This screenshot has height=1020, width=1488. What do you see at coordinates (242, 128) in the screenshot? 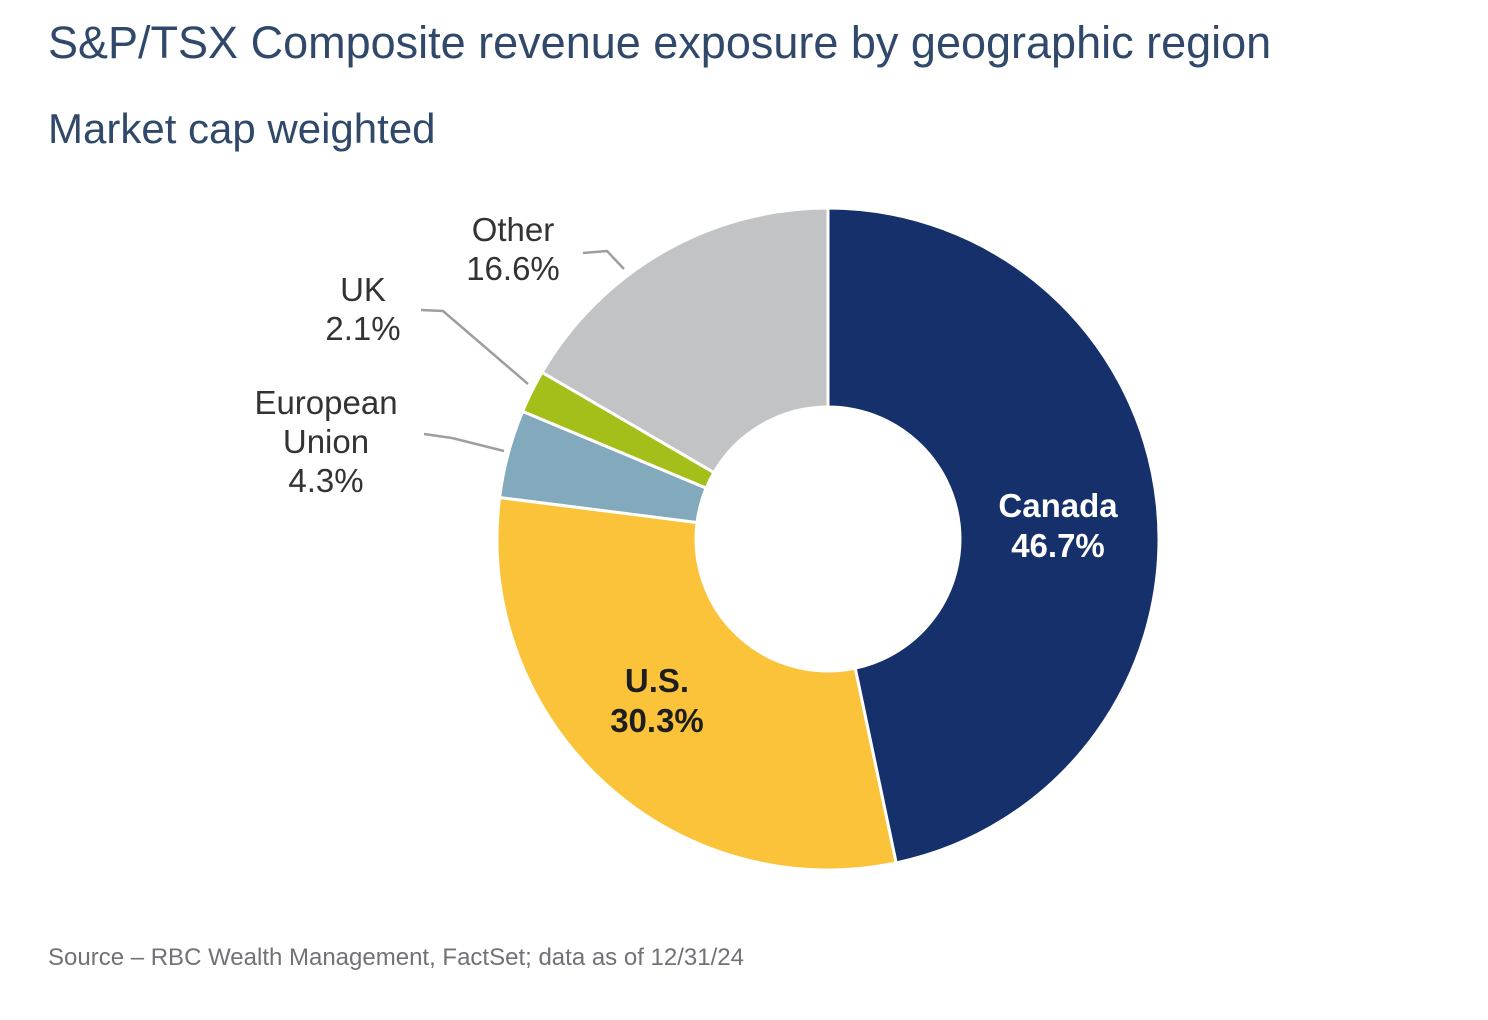
I see `chart-subtitle: Market cap weighted` at bounding box center [242, 128].